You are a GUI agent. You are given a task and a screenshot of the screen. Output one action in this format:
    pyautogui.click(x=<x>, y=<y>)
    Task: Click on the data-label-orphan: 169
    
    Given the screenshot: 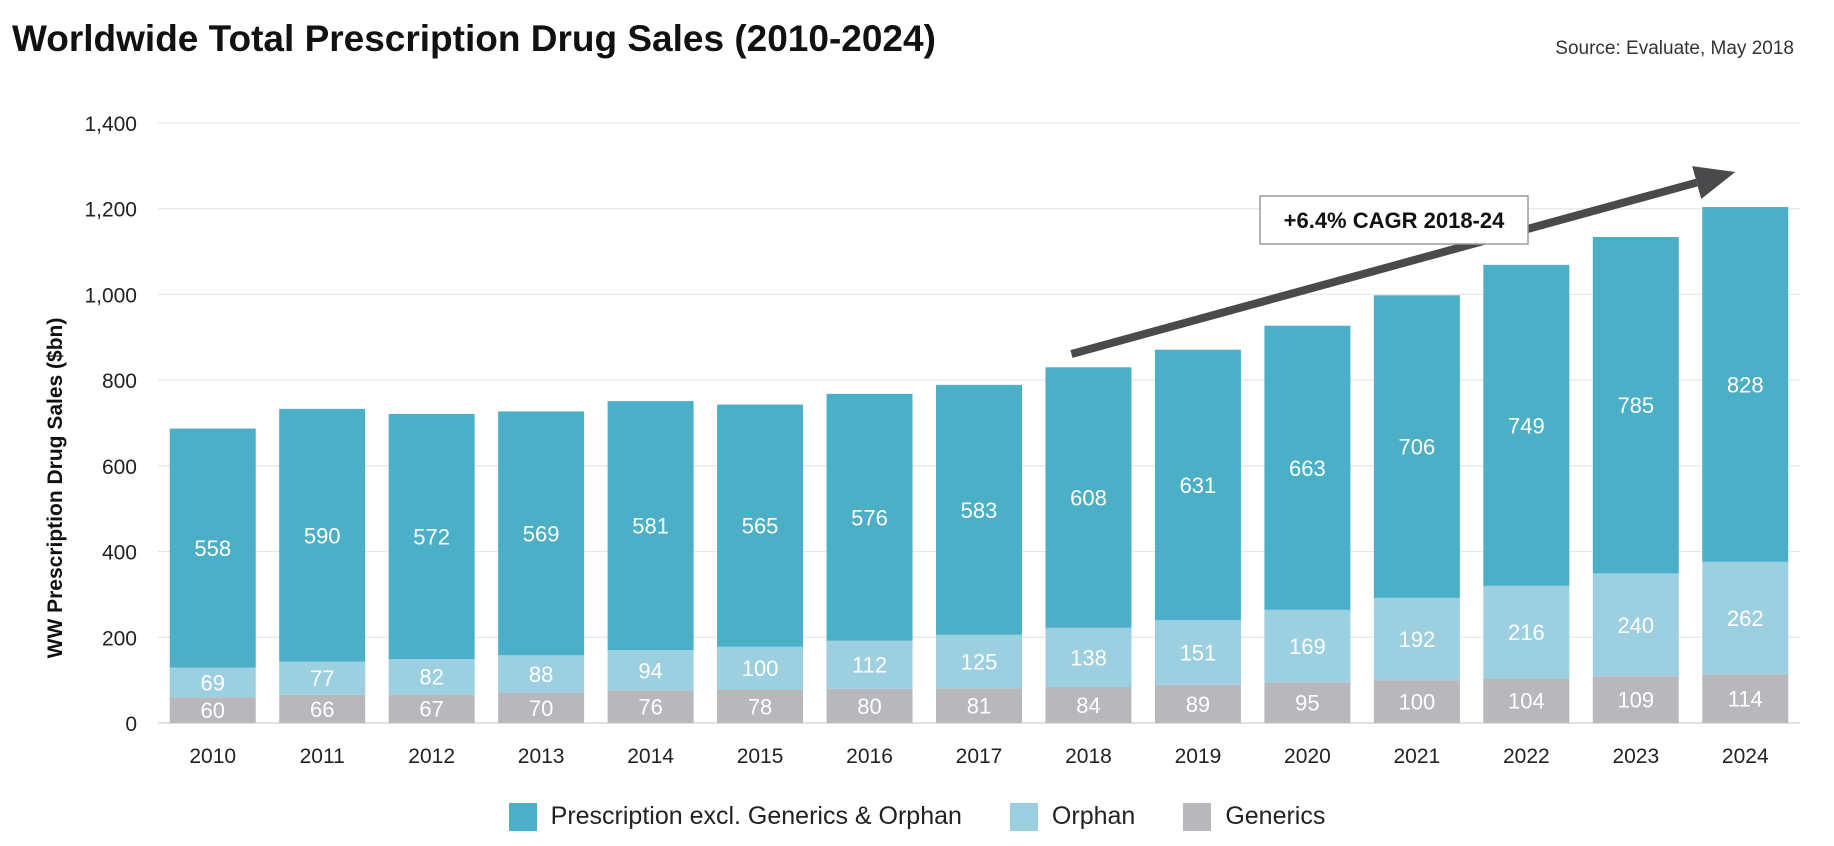 What is the action you would take?
    pyautogui.click(x=1307, y=646)
    